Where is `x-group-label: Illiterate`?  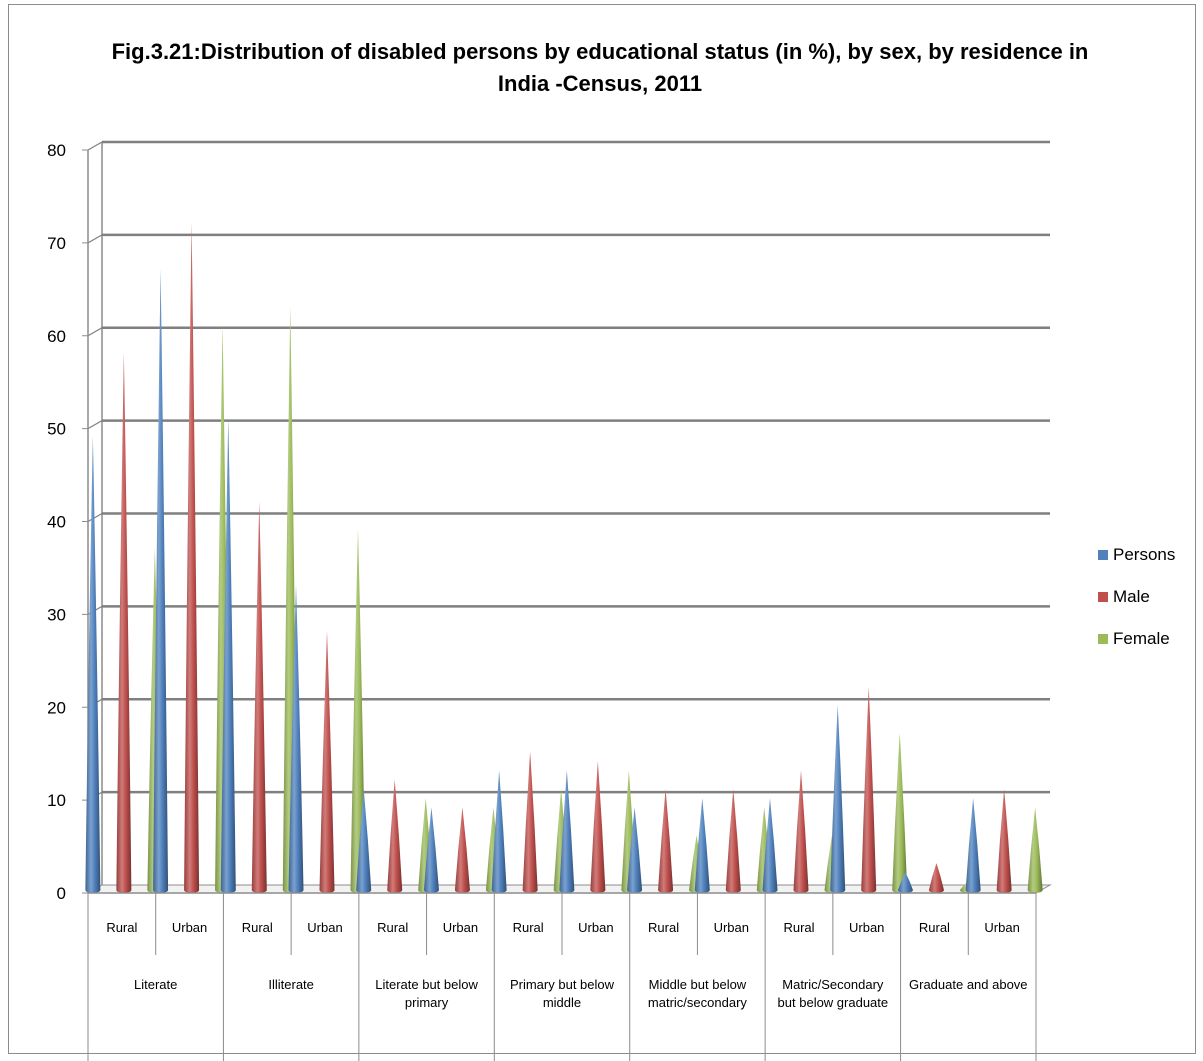 x-group-label: Illiterate is located at coordinates (291, 984).